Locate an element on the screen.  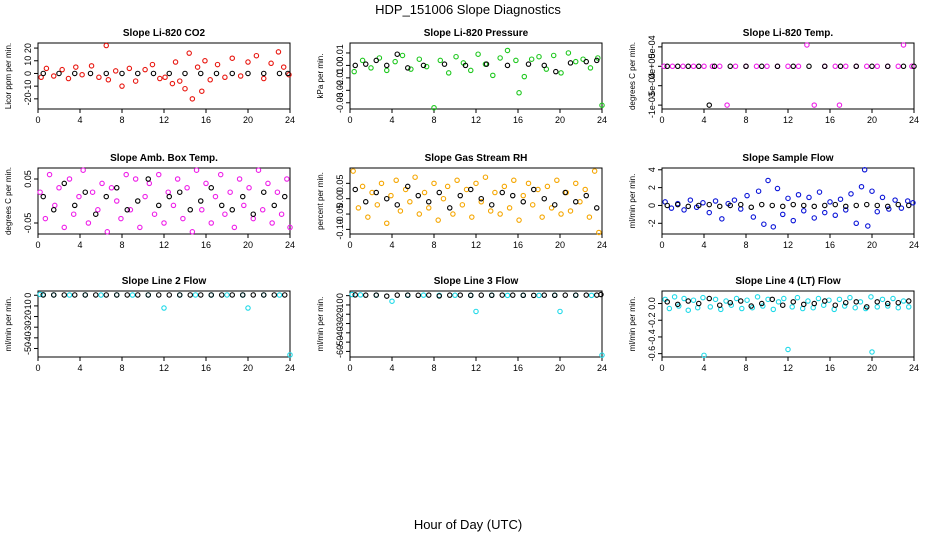
x-tick-label: 20 is located at coordinates (560, 120).